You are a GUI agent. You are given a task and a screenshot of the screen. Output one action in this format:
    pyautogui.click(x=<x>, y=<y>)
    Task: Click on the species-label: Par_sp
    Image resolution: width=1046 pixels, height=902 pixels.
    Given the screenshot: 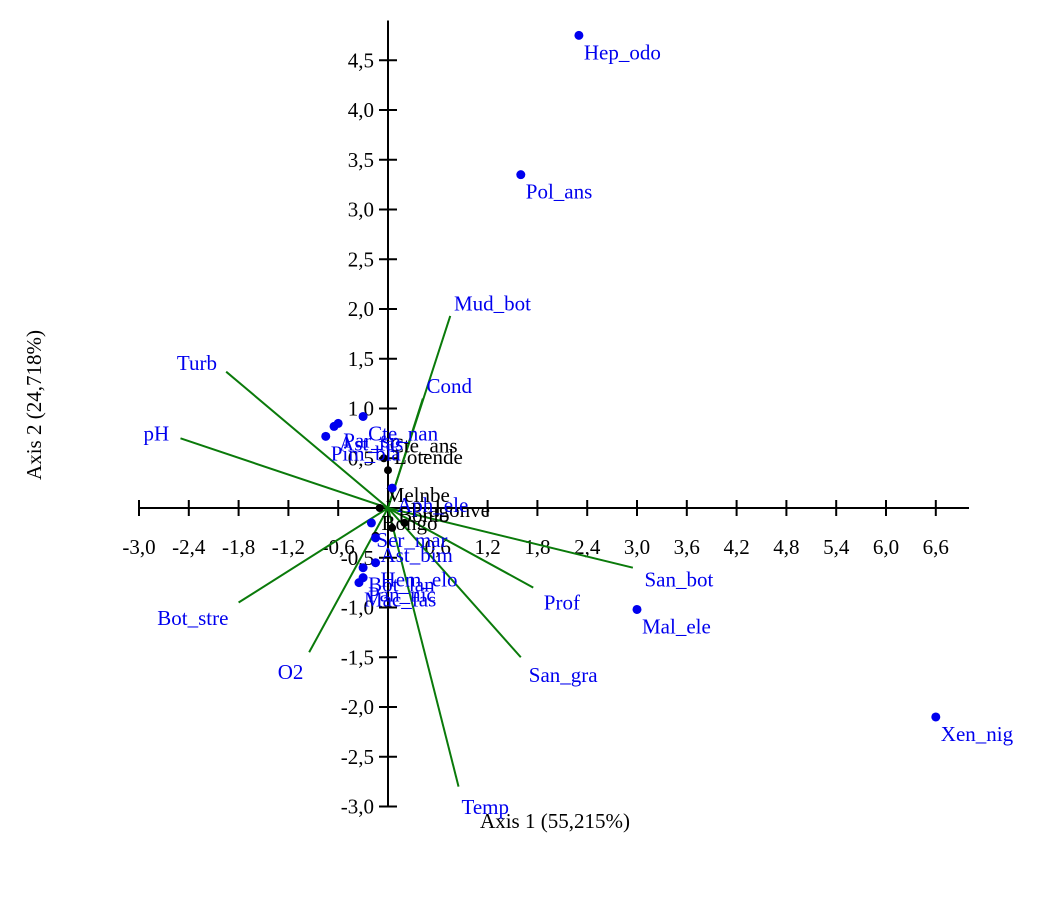 What is the action you would take?
    pyautogui.click(x=371, y=440)
    